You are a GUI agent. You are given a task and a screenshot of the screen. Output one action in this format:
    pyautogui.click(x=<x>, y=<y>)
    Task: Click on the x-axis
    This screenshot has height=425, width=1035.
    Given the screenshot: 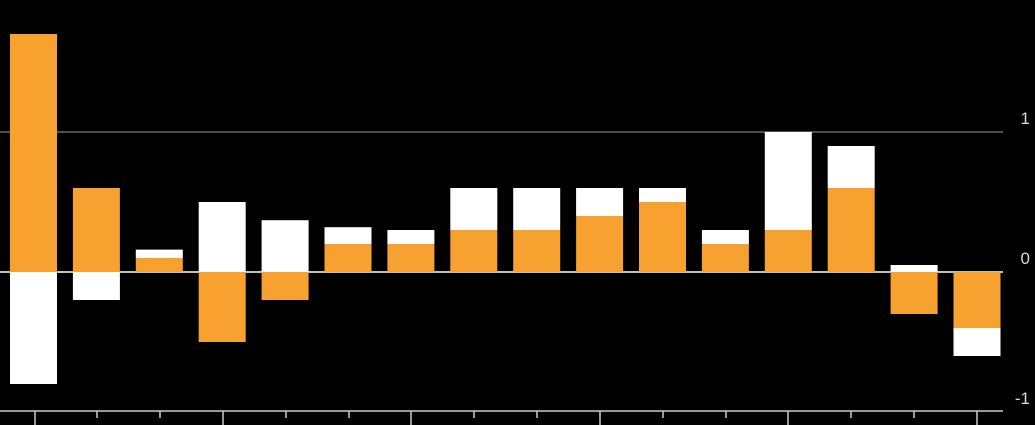 What is the action you would take?
    pyautogui.click(x=501, y=417)
    